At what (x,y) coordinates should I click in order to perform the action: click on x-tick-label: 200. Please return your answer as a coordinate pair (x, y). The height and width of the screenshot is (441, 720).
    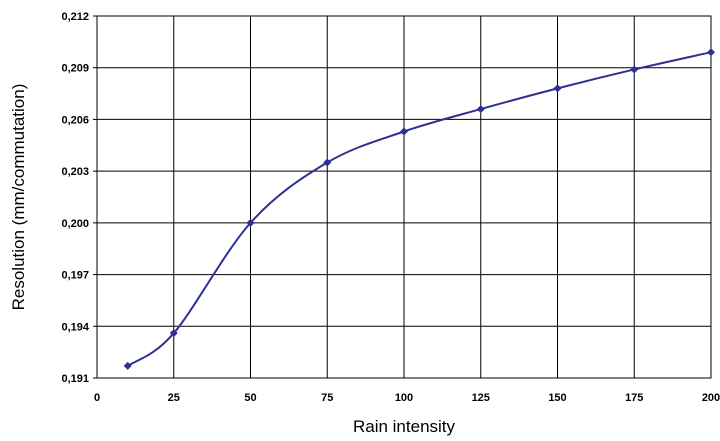
    Looking at the image, I should click on (711, 398).